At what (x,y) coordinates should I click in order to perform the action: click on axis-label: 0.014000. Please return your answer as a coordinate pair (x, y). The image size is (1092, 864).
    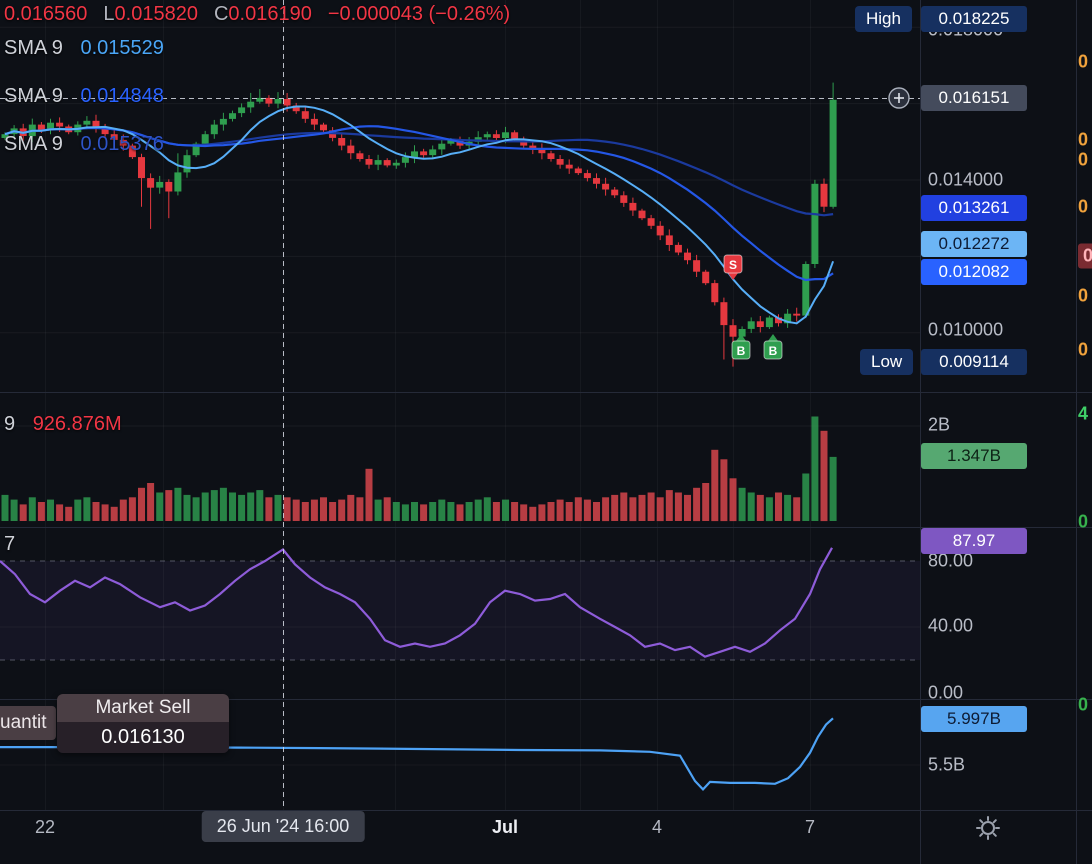
    Looking at the image, I should click on (966, 179).